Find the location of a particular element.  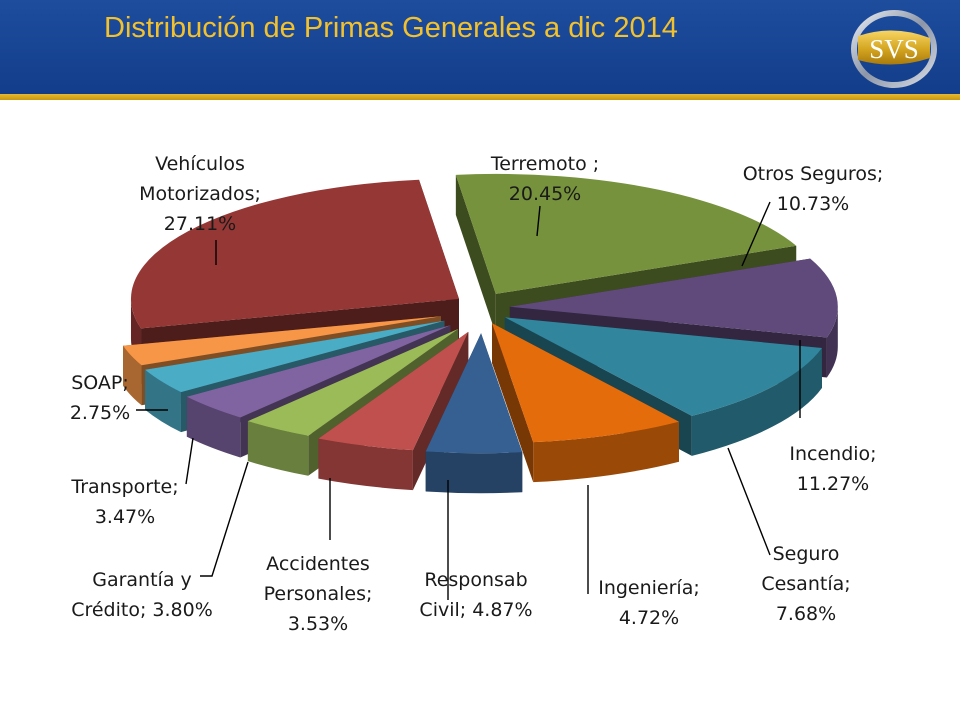

logo-band is located at coordinates (894, 47).